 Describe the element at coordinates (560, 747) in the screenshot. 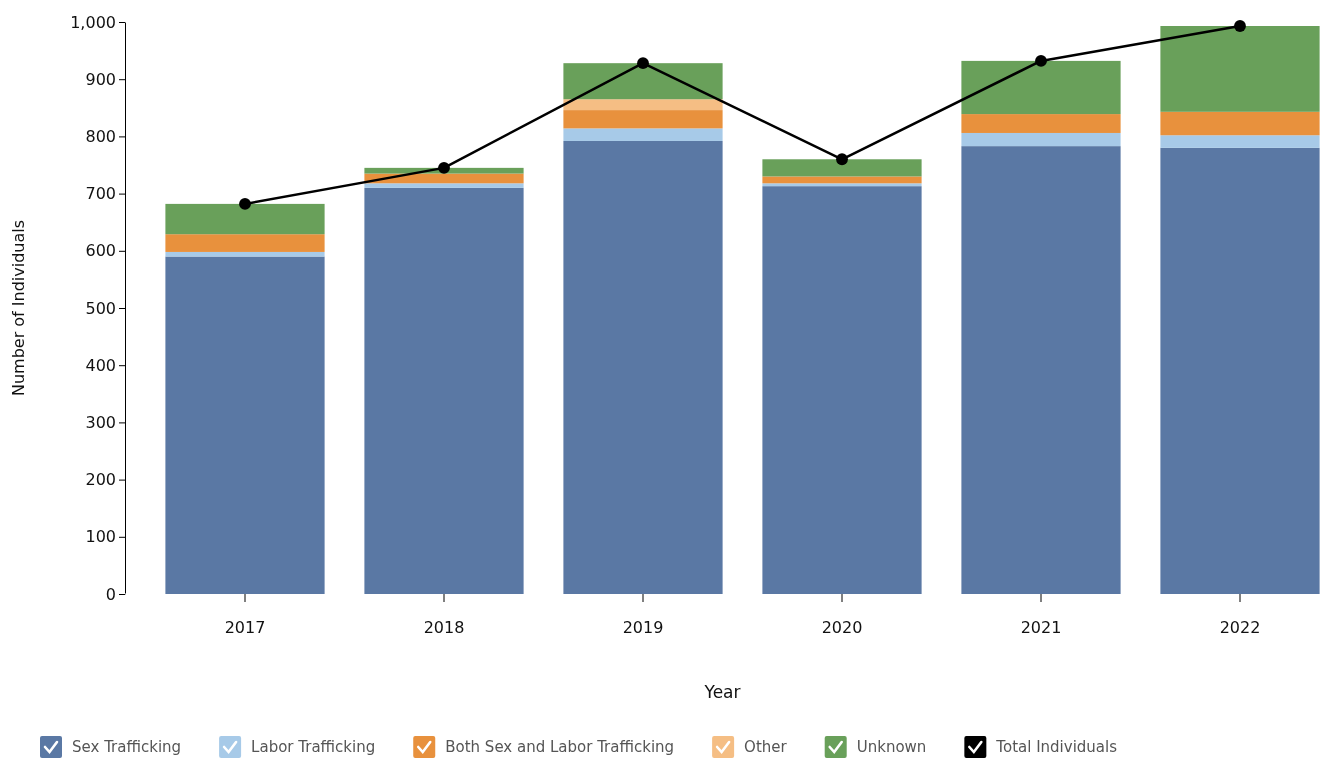

I see `legend-label: Both Sex and Labor Trafficking` at that location.